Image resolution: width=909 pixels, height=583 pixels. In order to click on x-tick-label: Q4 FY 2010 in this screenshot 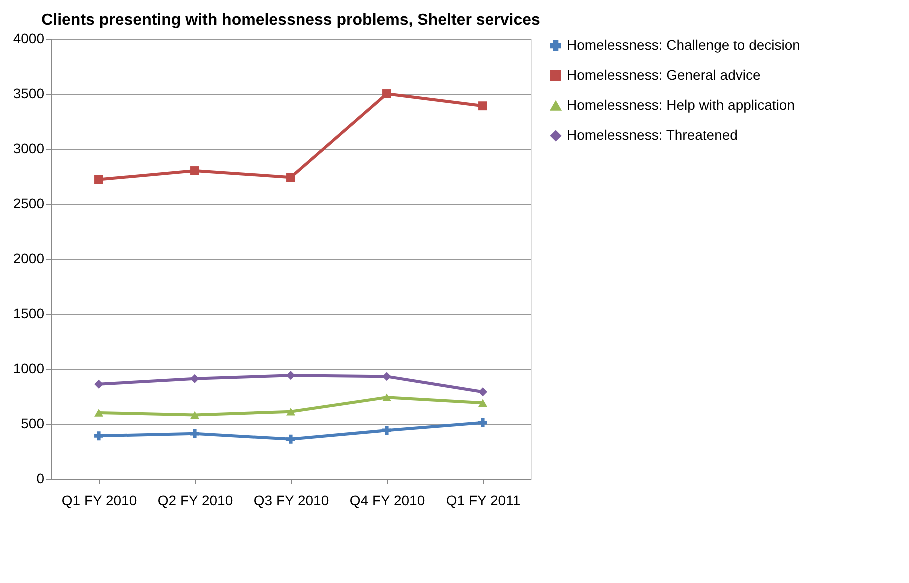, I will do `click(388, 500)`.